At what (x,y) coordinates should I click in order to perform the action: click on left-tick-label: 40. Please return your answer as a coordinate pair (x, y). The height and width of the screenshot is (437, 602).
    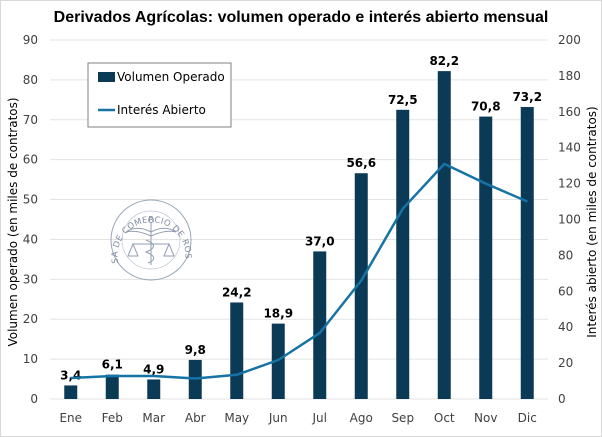
    Looking at the image, I should click on (30, 239).